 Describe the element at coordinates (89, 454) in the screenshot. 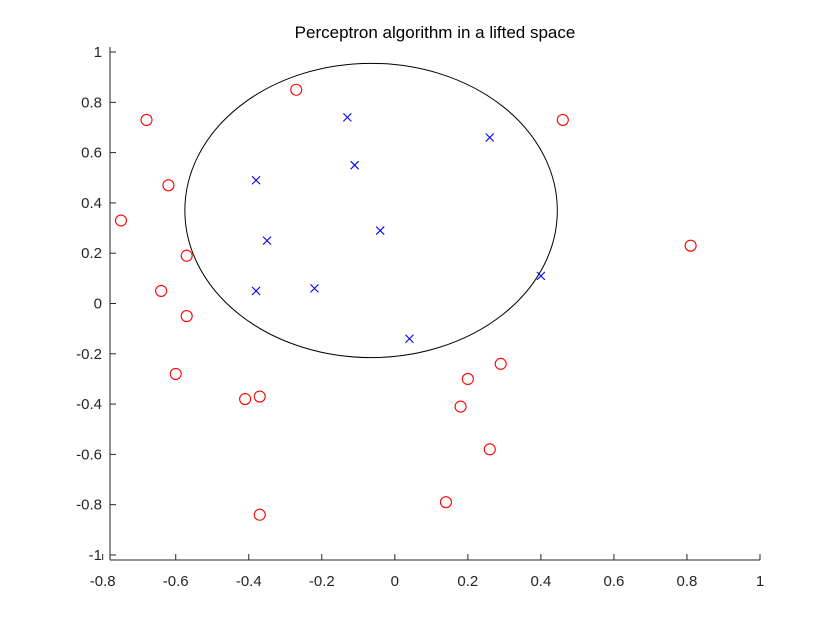

I see `y-tick-label: -0.6` at that location.